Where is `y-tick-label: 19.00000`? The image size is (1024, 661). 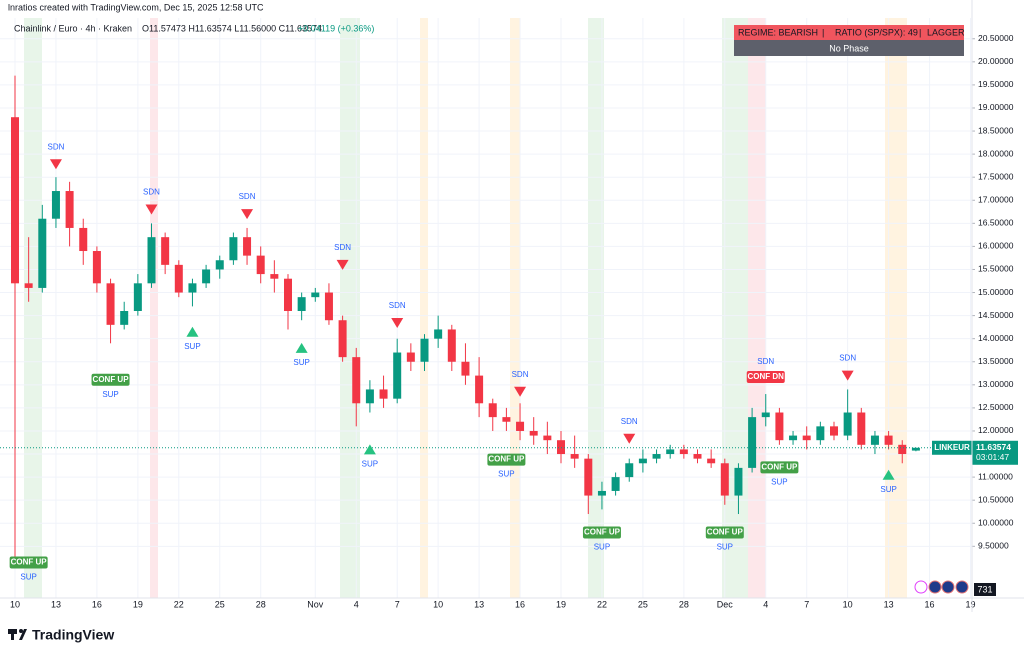
y-tick-label: 19.00000 is located at coordinates (996, 107).